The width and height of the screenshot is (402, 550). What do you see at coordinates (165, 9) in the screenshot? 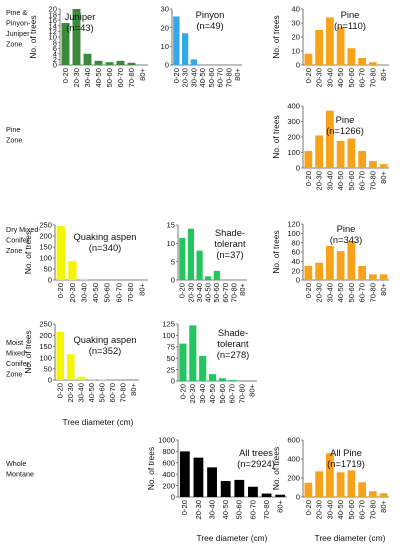
I see `y-tick-label: 30` at bounding box center [165, 9].